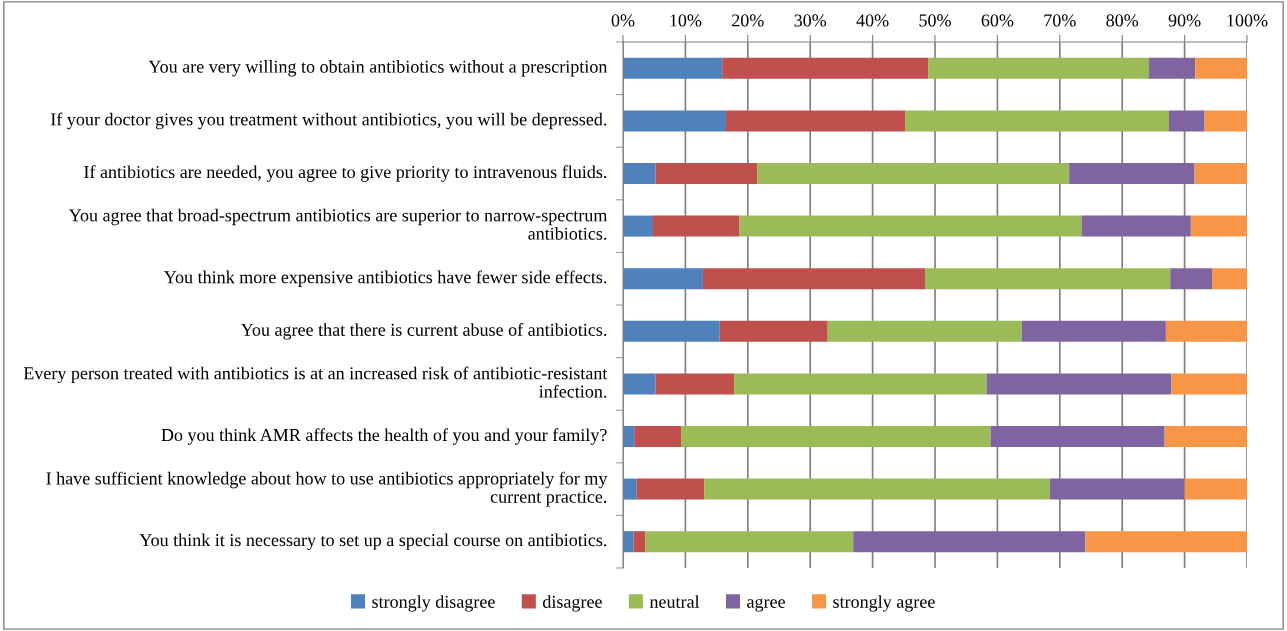 This screenshot has width=1287, height=631. I want to click on y-tick-label: You agree that there is current abuse of antibiotics., so click(423, 331).